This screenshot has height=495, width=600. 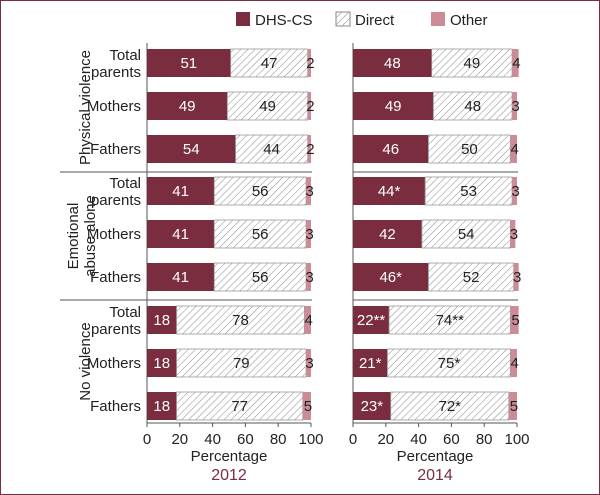 I want to click on data-label-direct: 53, so click(x=468, y=191).